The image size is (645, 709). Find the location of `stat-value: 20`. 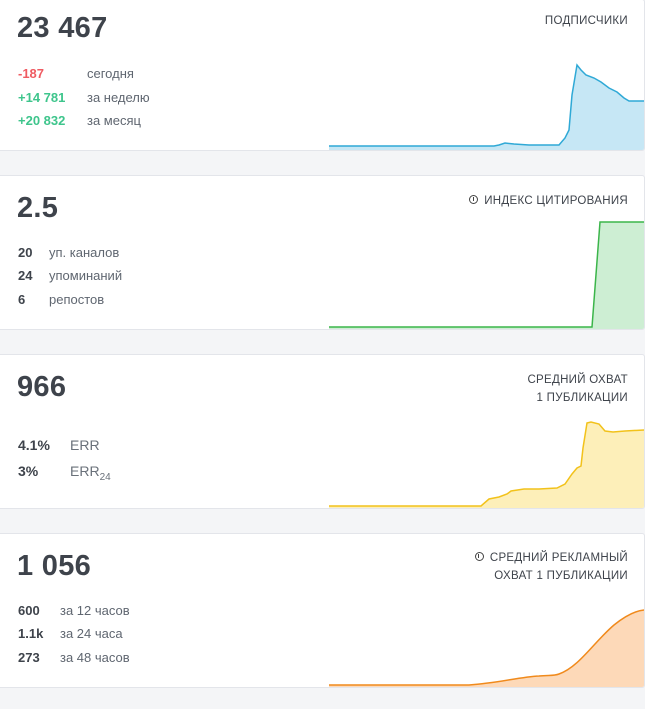

stat-value: 20 is located at coordinates (25, 252).